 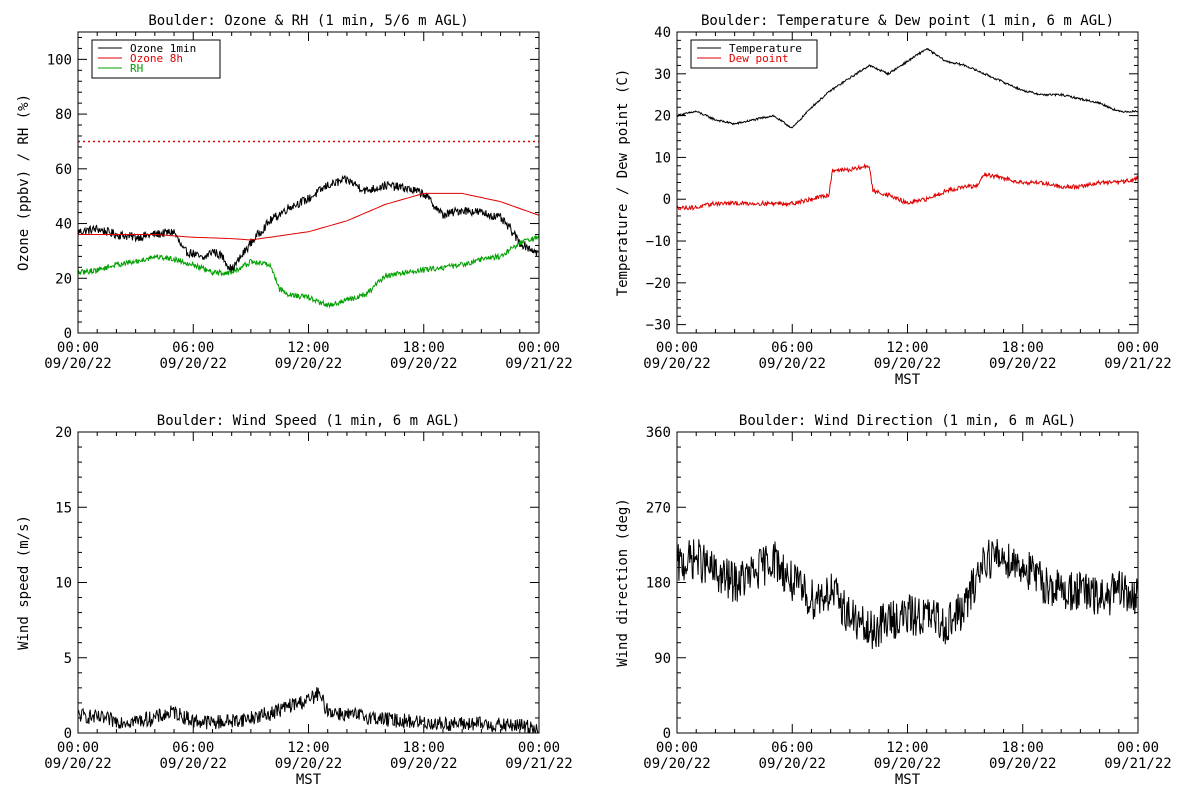 I want to click on y-axis-label: Ozone (ppbv) / RH (%), so click(x=24, y=182).